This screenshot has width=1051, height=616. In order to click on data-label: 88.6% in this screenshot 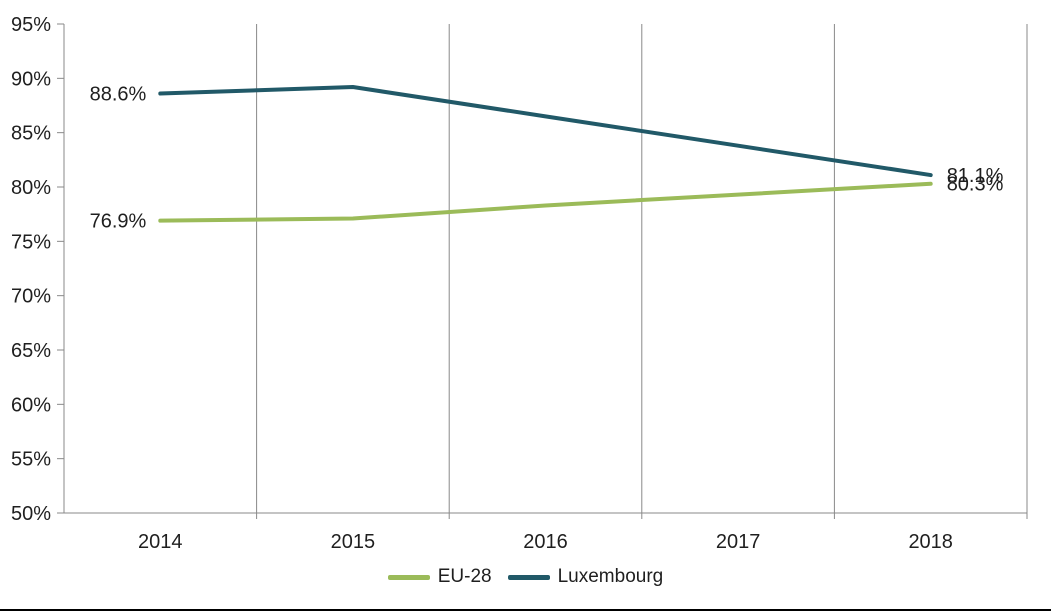, I will do `click(118, 95)`.